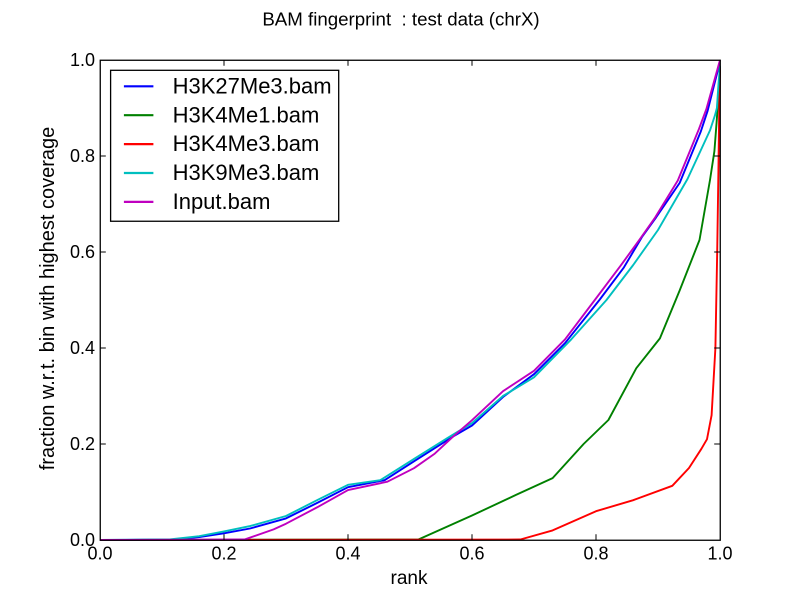  I want to click on svg-text: Input.bam, so click(222, 201).